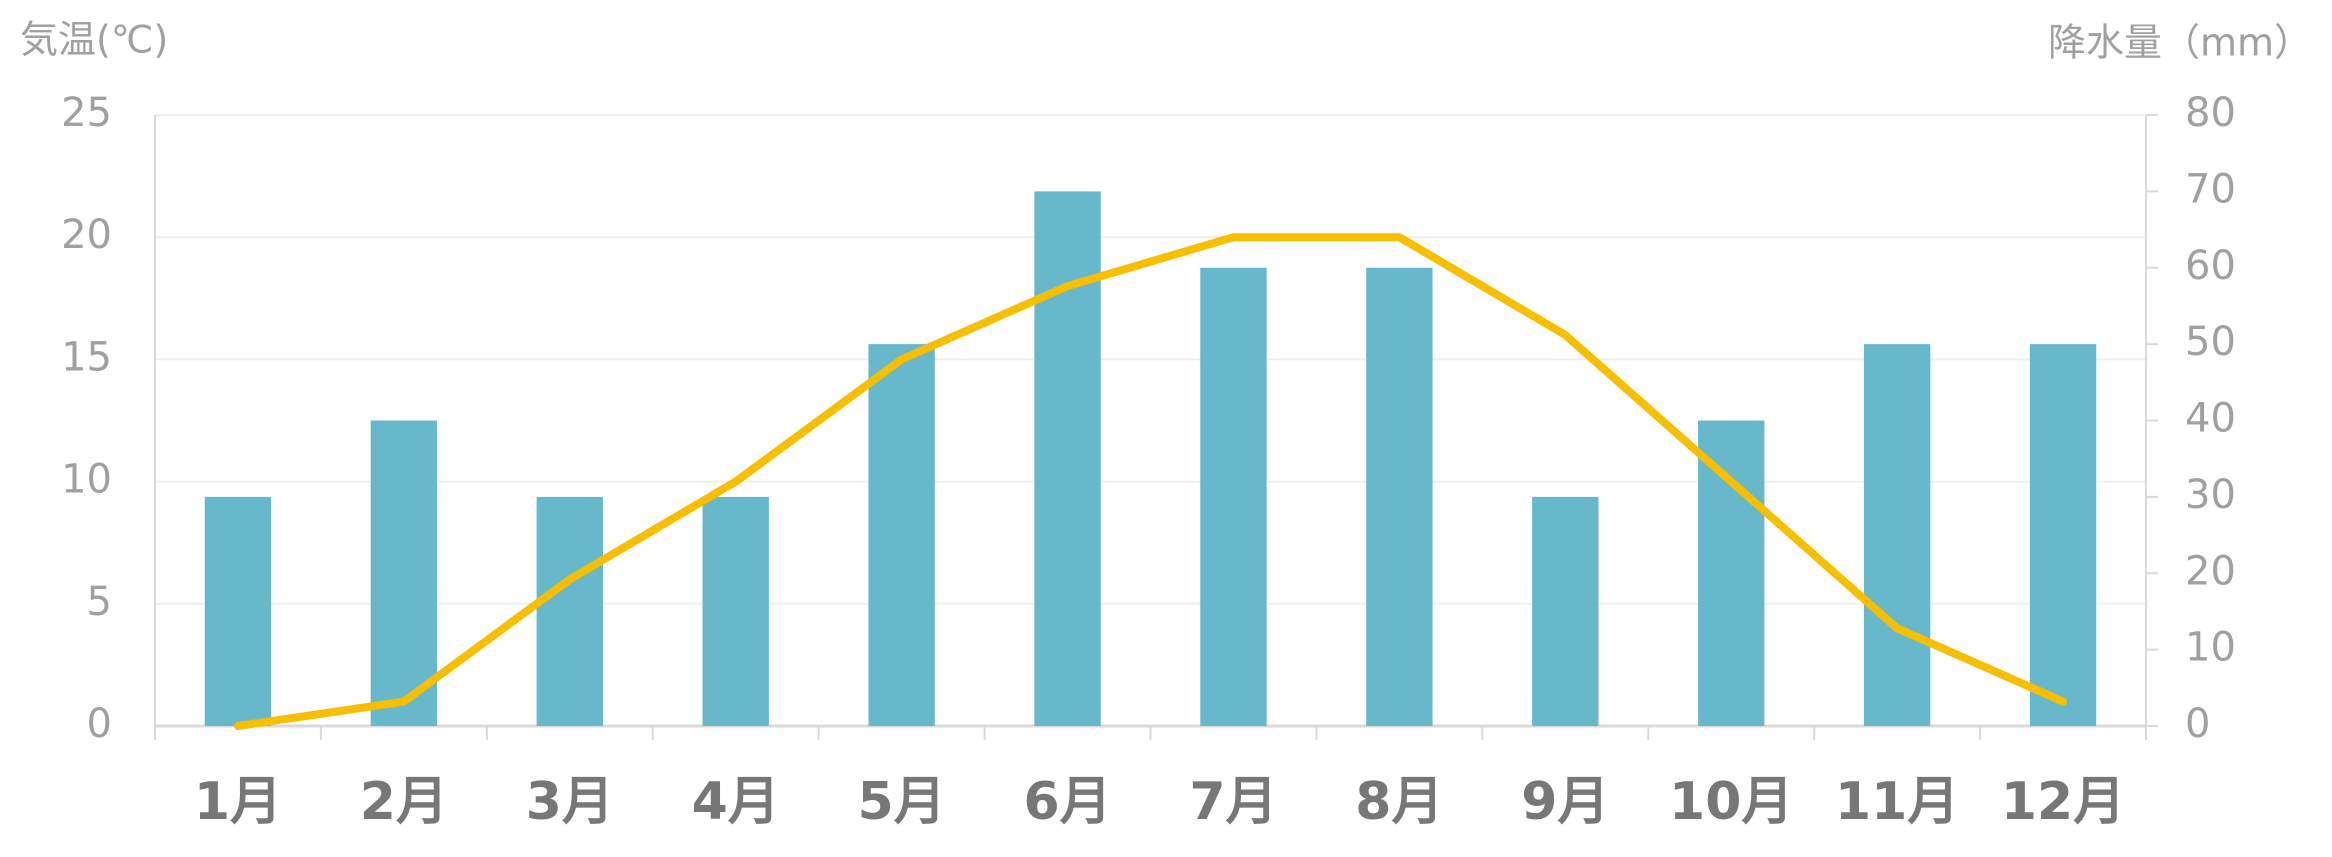 The image size is (2332, 857). Describe the element at coordinates (1731, 802) in the screenshot. I see `x-tick-label: 10月` at that location.